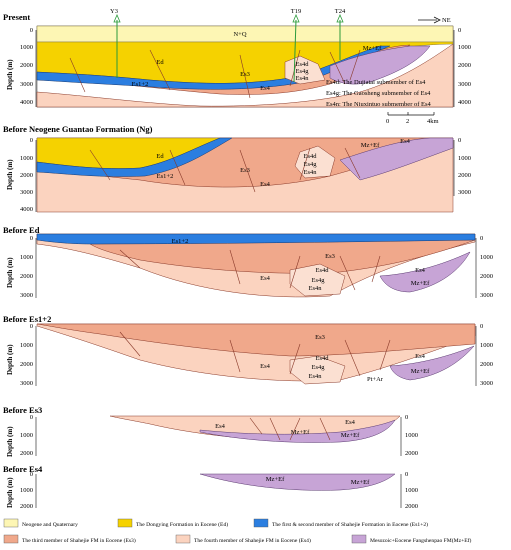 The height and width of the screenshot is (550, 511). Describe the element at coordinates (407, 121) in the screenshot. I see `scale-label: 2` at that location.